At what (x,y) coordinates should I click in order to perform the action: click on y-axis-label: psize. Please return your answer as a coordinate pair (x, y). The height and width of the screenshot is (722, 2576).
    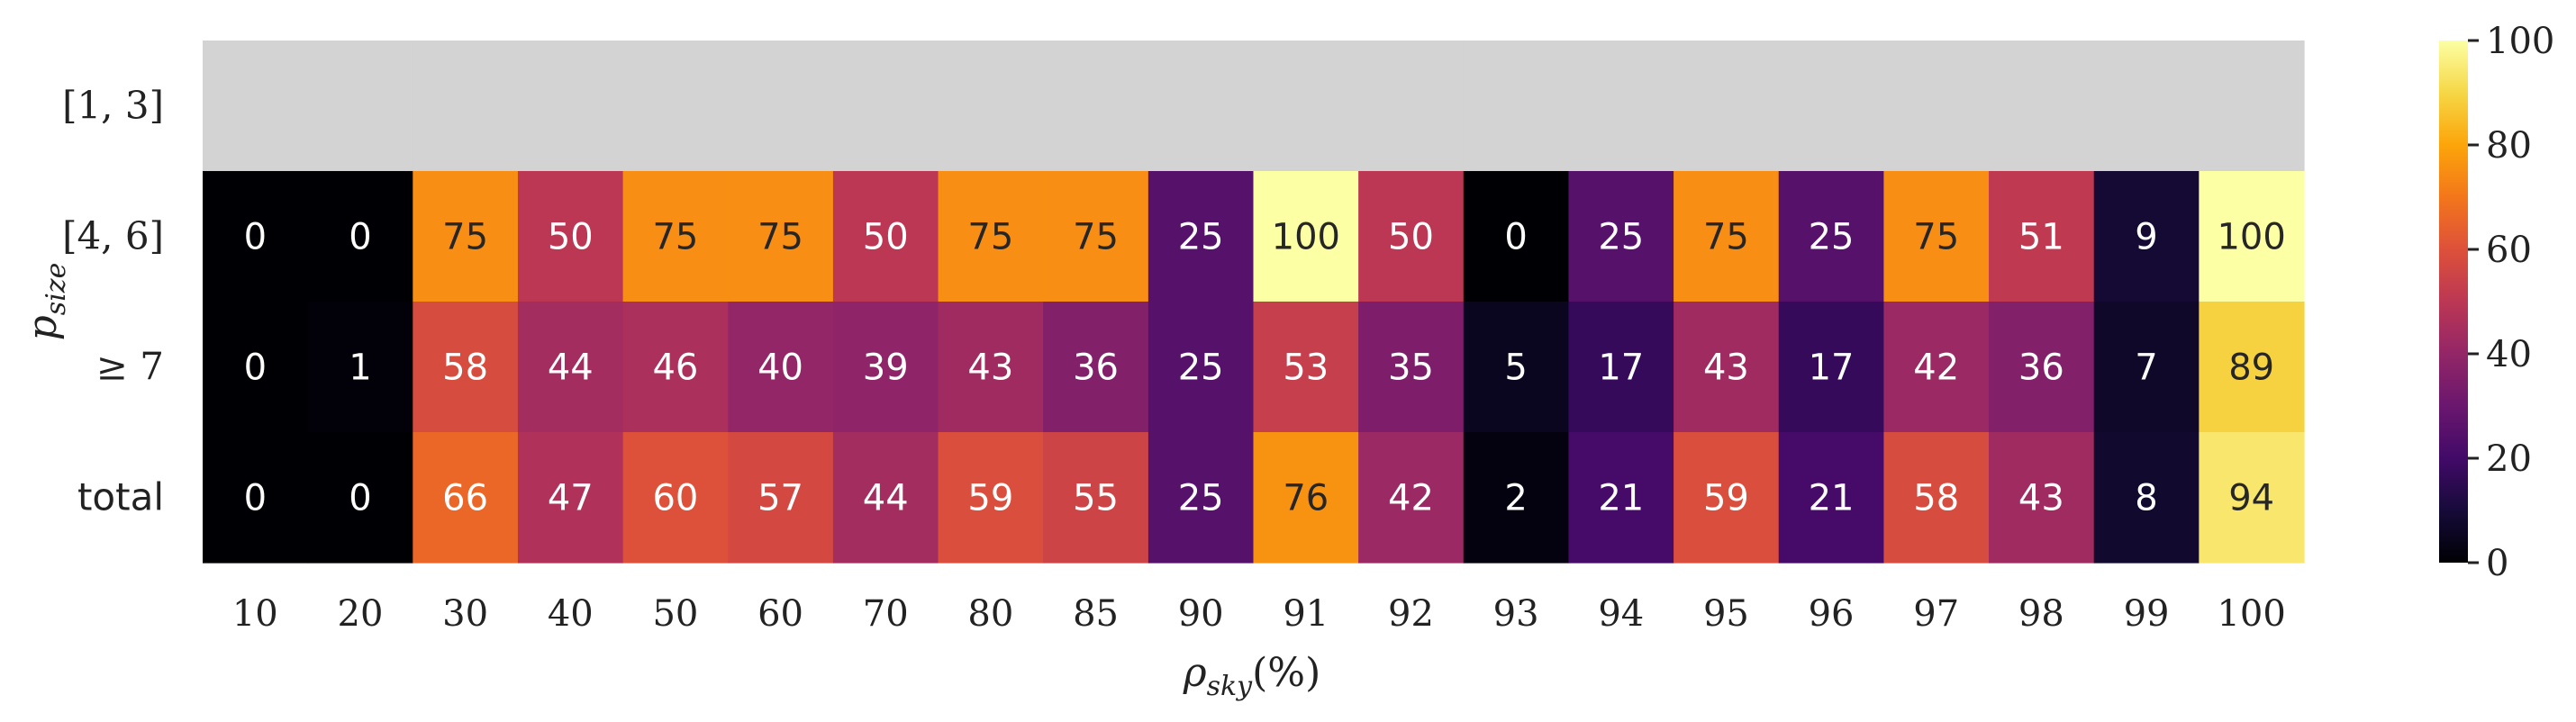
    Looking at the image, I should click on (46, 302).